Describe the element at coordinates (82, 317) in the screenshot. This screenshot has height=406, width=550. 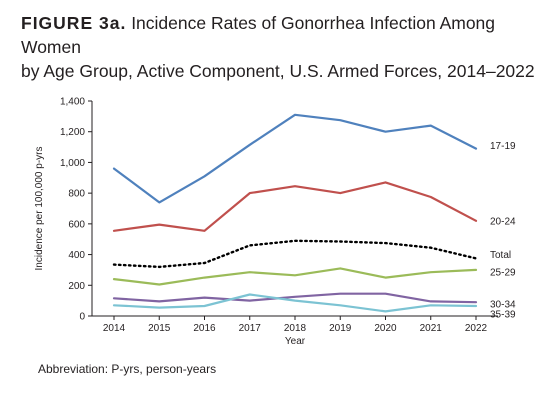
I see `y-tick-label: 0` at that location.